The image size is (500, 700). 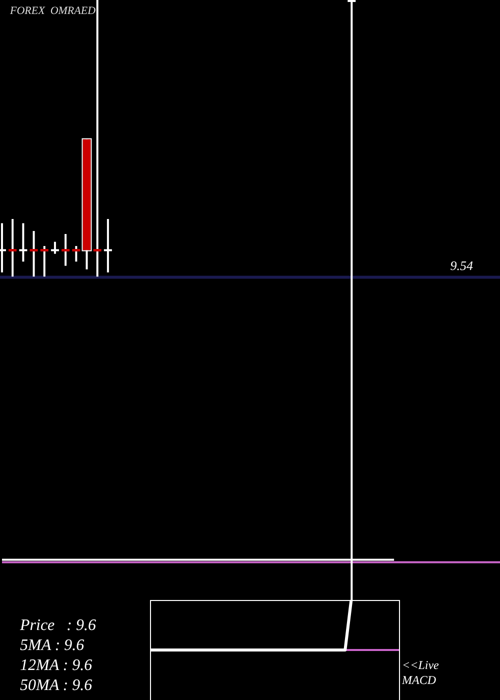 What do you see at coordinates (462, 266) in the screenshot?
I see `annotation: 9.54` at bounding box center [462, 266].